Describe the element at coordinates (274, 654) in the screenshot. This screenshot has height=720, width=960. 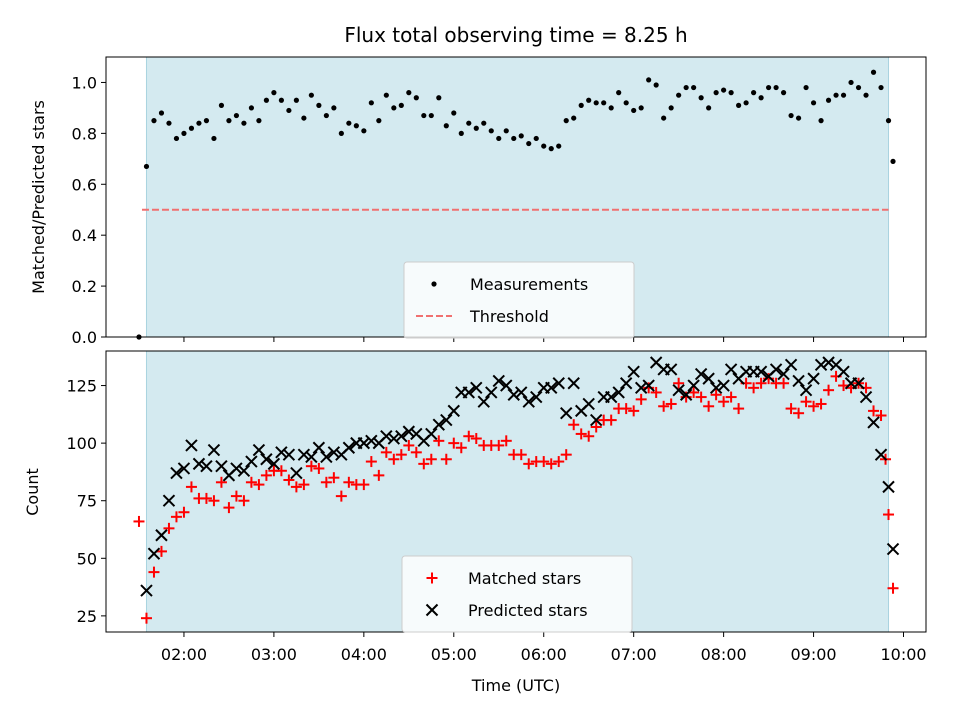
I see `x-tick-label: 03:00` at that location.